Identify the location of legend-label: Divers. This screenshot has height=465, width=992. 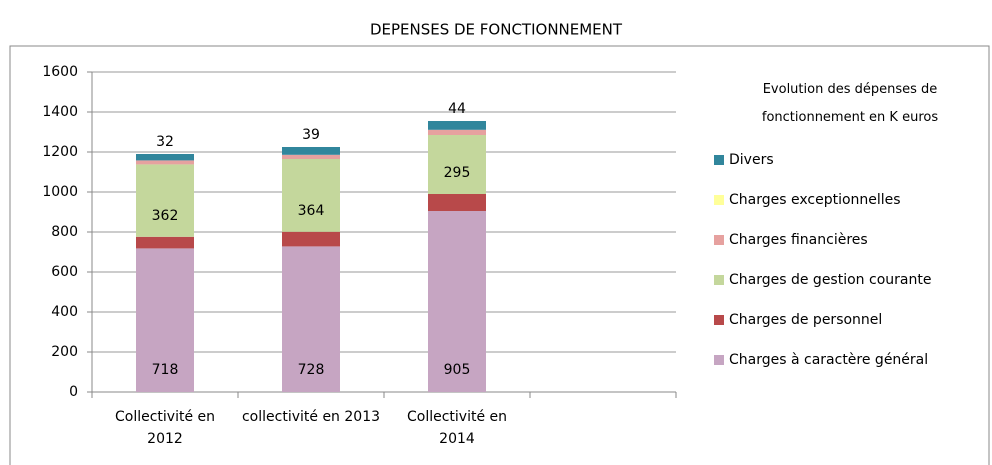
(751, 160).